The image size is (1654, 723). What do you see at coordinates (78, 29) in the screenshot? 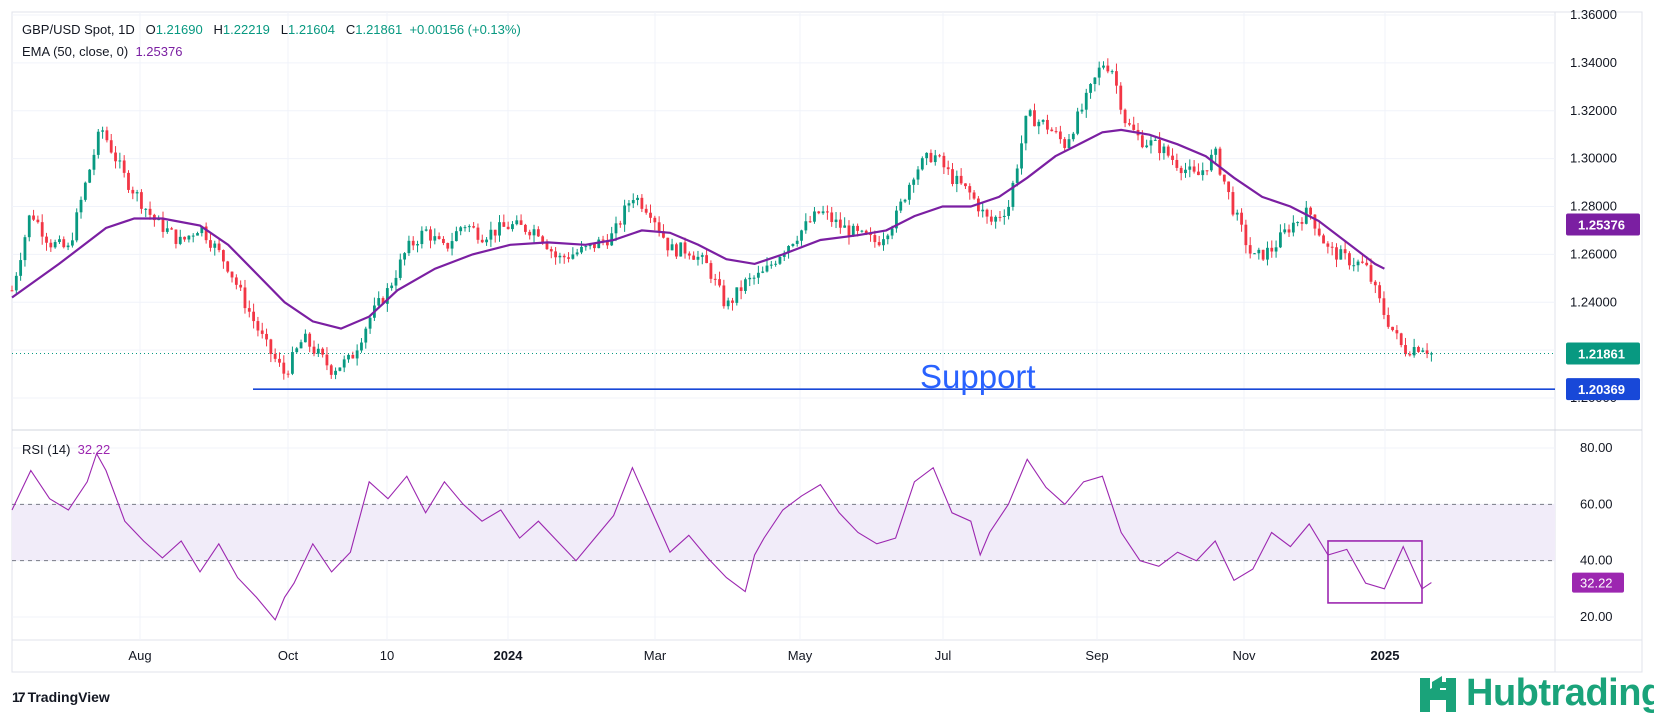
I see `symbol-title: GBP/USD Spot, 1D` at bounding box center [78, 29].